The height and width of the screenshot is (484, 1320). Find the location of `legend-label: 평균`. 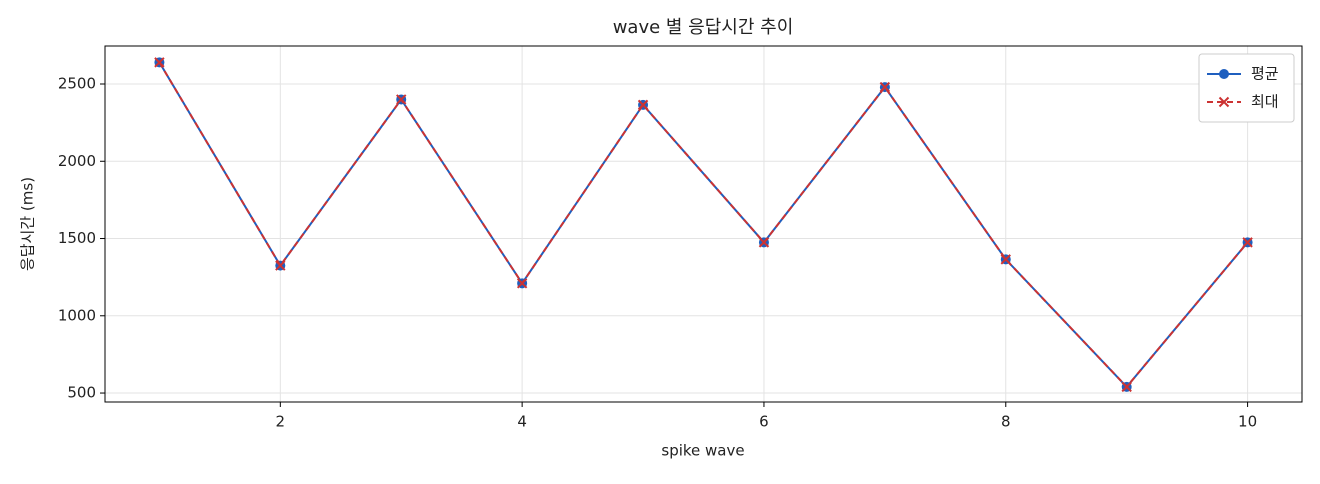

legend-label: 평균 is located at coordinates (1265, 74).